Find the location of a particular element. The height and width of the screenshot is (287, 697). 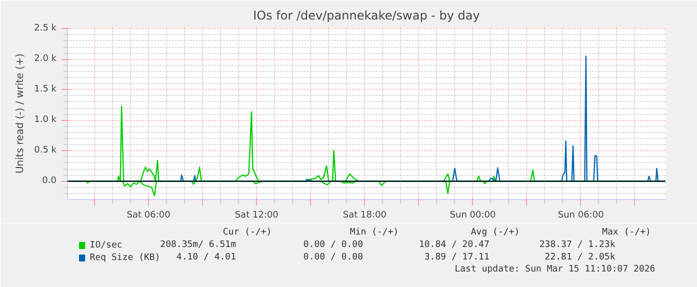

x-tick-label: Sun 06:00 is located at coordinates (581, 215).